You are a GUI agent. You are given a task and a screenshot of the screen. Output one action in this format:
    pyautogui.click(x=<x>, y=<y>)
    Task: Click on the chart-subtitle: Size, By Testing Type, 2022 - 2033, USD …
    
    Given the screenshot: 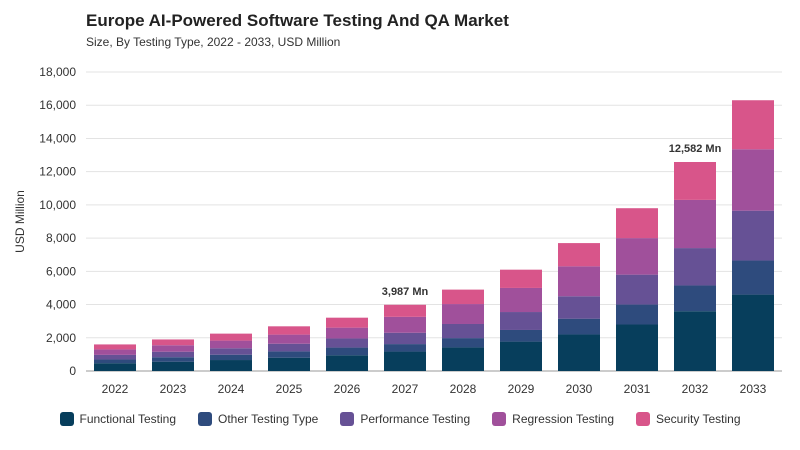 What is the action you would take?
    pyautogui.click(x=213, y=42)
    